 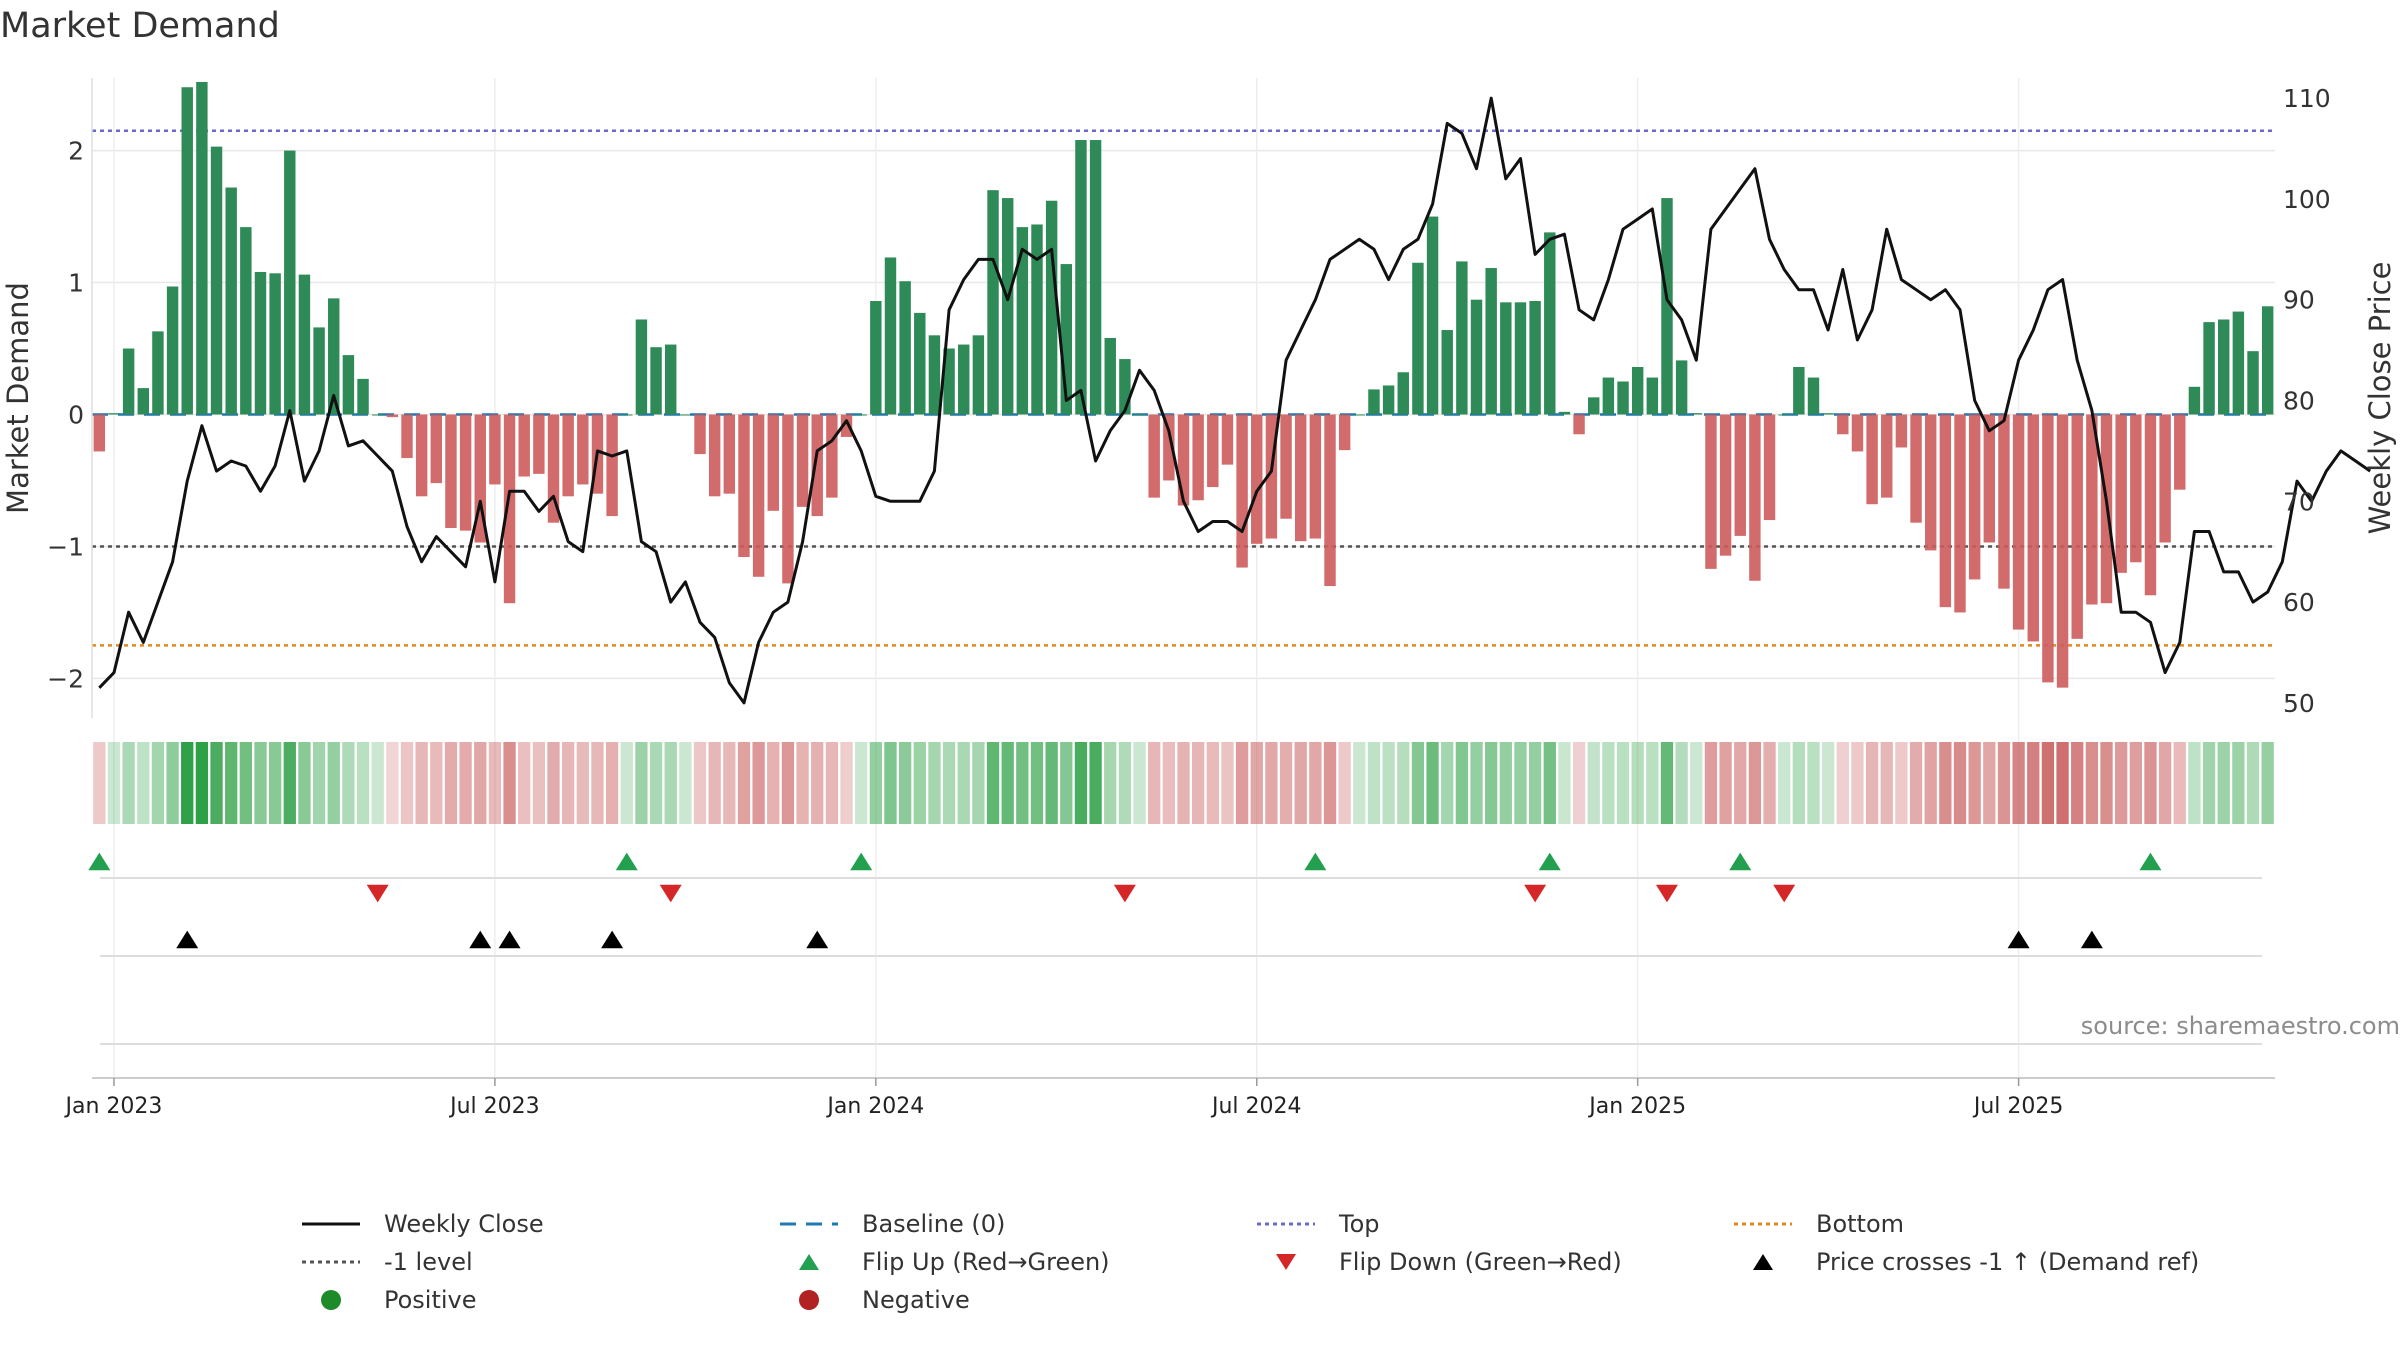 What do you see at coordinates (2018, 1106) in the screenshot?
I see `x-tick-label: Jul 2025` at bounding box center [2018, 1106].